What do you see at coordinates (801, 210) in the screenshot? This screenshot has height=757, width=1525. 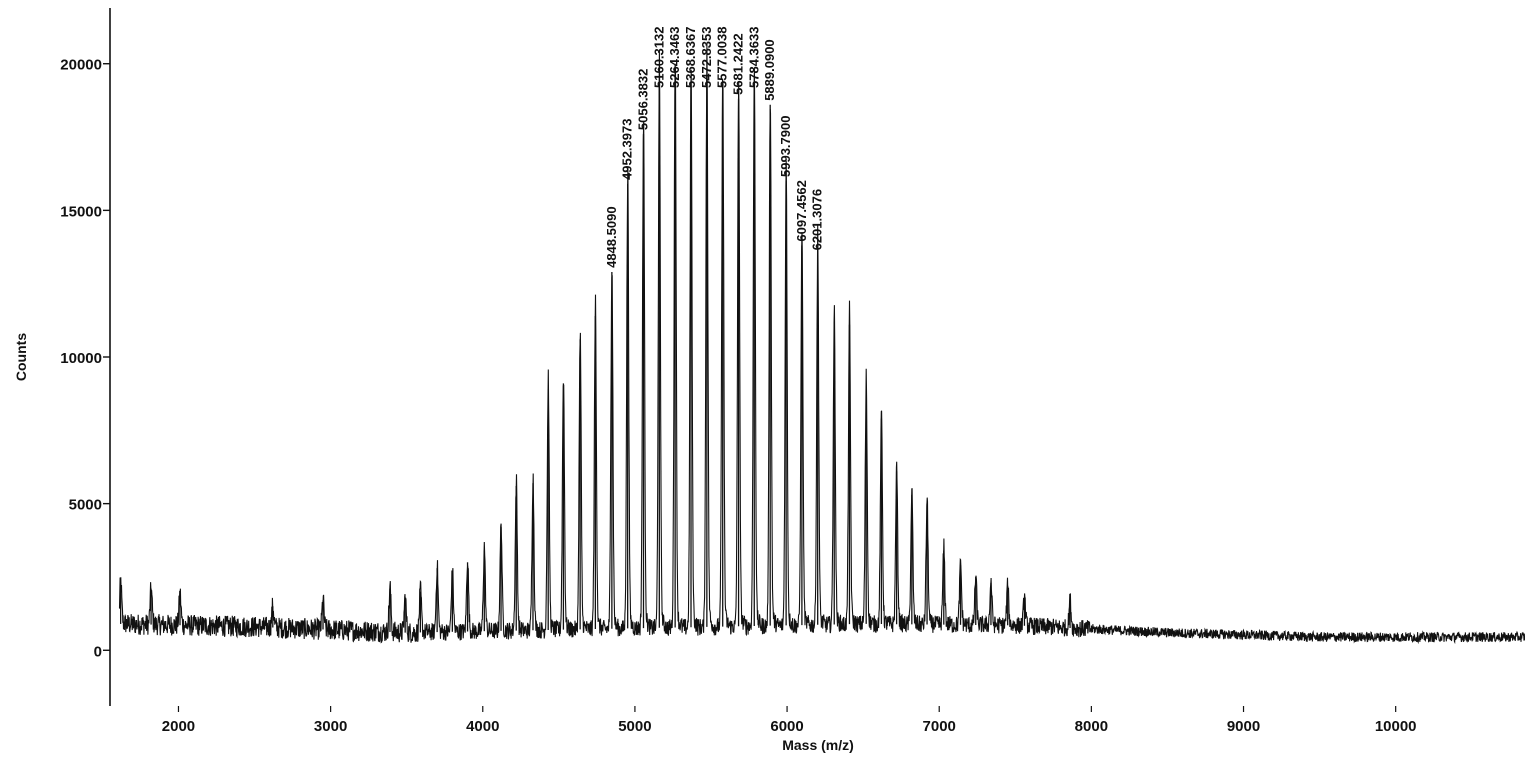 I see `peak-label: 6097.4562` at bounding box center [801, 210].